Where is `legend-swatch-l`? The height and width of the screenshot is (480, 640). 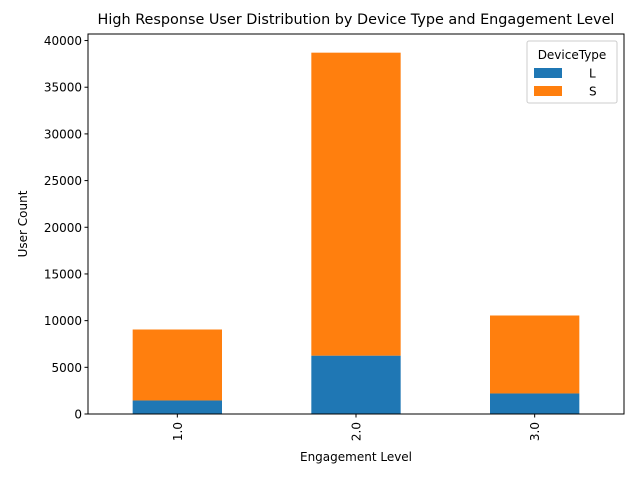
legend-swatch-l is located at coordinates (548, 73).